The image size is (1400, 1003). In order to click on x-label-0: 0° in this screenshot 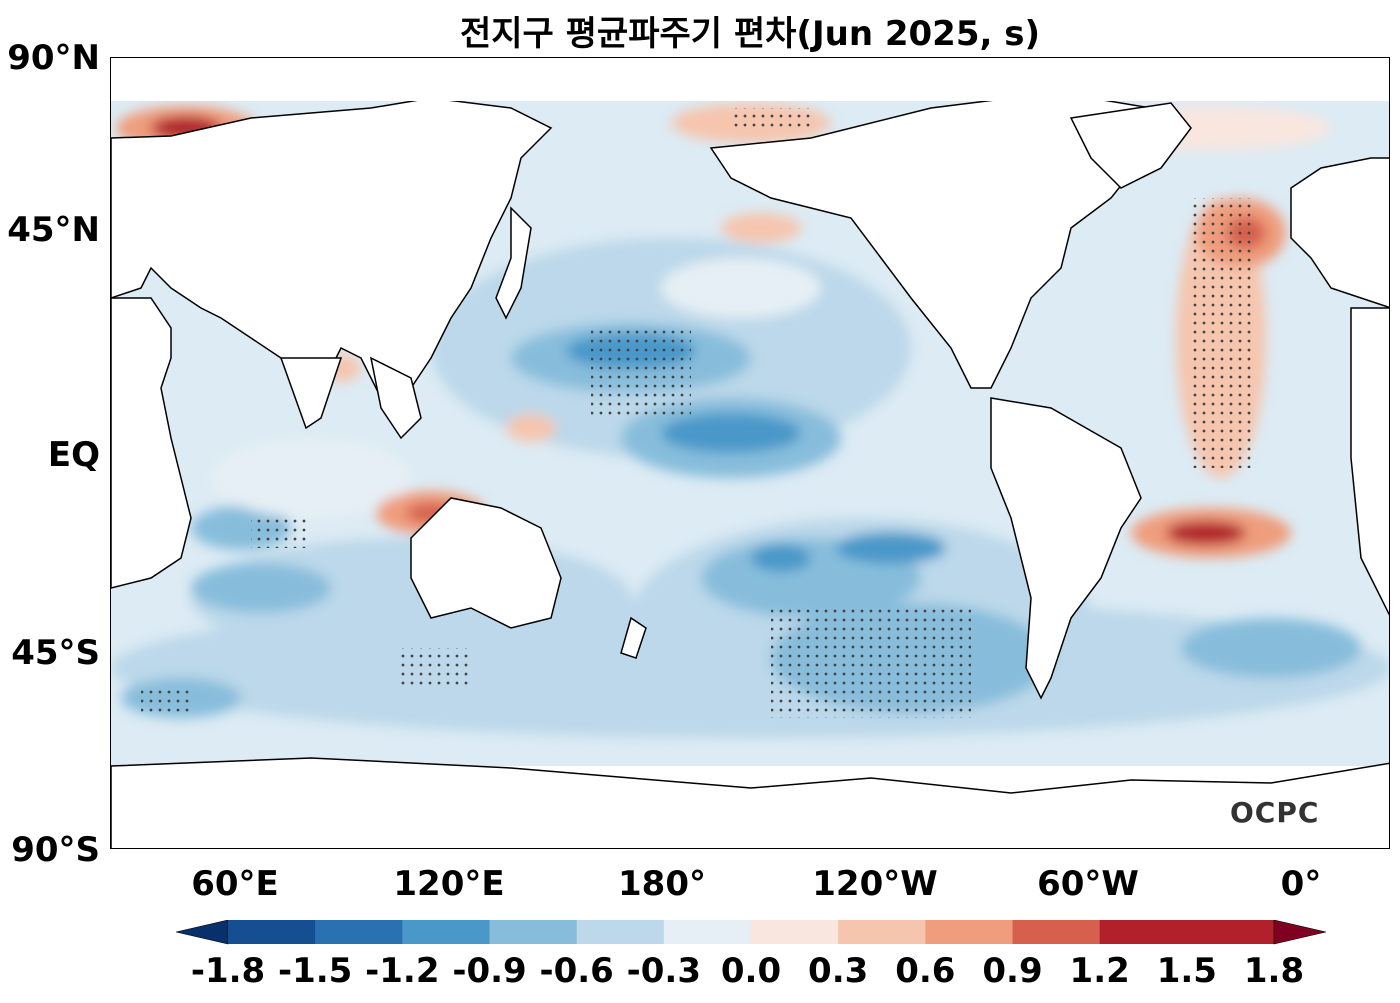, I will do `click(1301, 884)`.